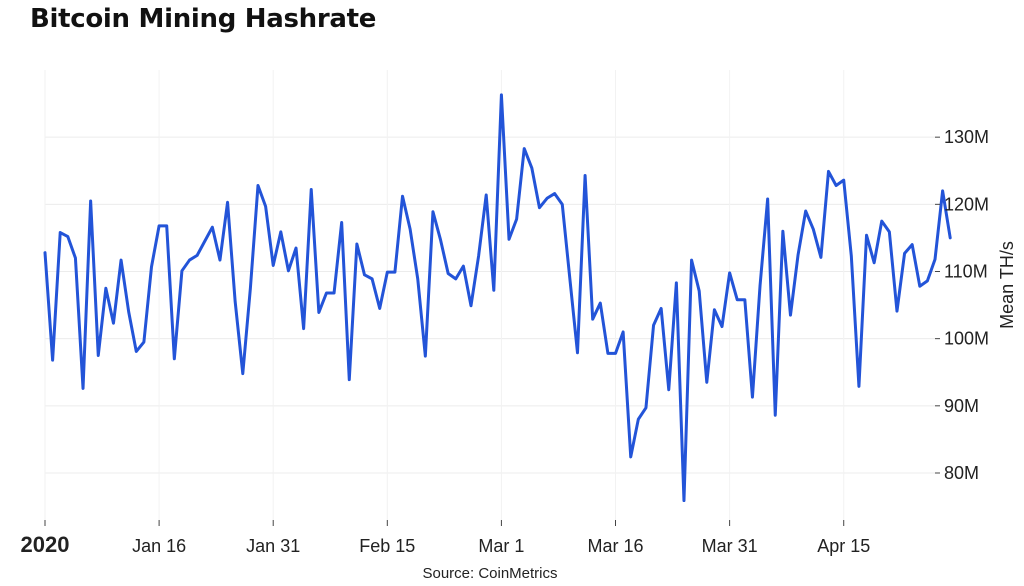 This screenshot has height=586, width=1024. What do you see at coordinates (489, 573) in the screenshot?
I see `source-note: Source: CoinMetrics` at bounding box center [489, 573].